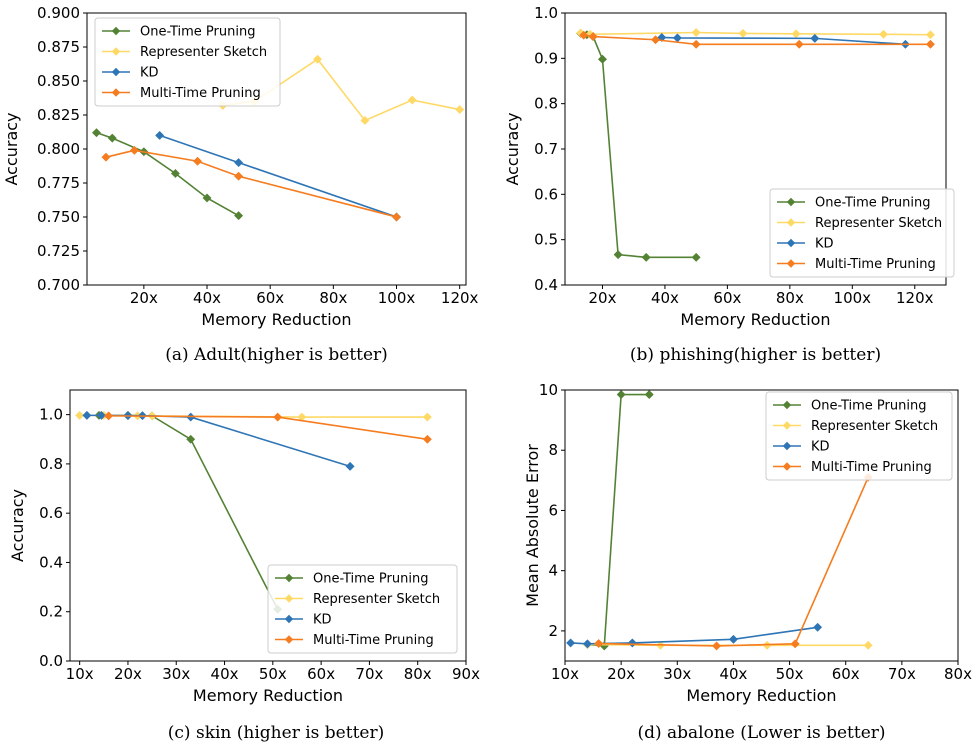 This screenshot has height=750, width=979. I want to click on y-axis-label: Mean Absolute Error, so click(532, 525).